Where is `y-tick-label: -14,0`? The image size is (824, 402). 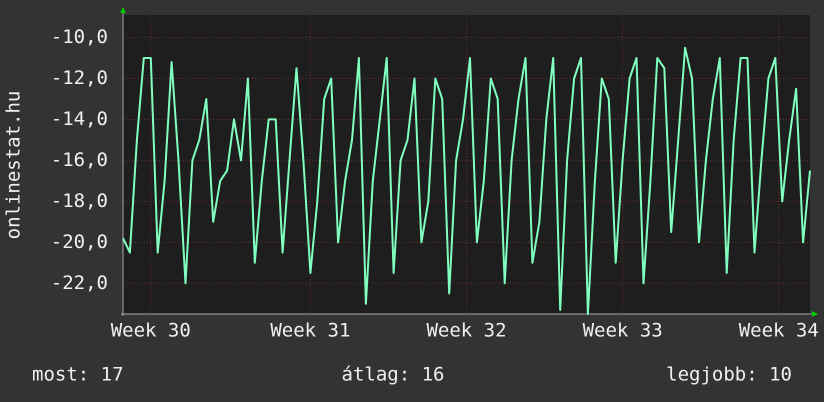 y-tick-label: -14,0 is located at coordinates (79, 119).